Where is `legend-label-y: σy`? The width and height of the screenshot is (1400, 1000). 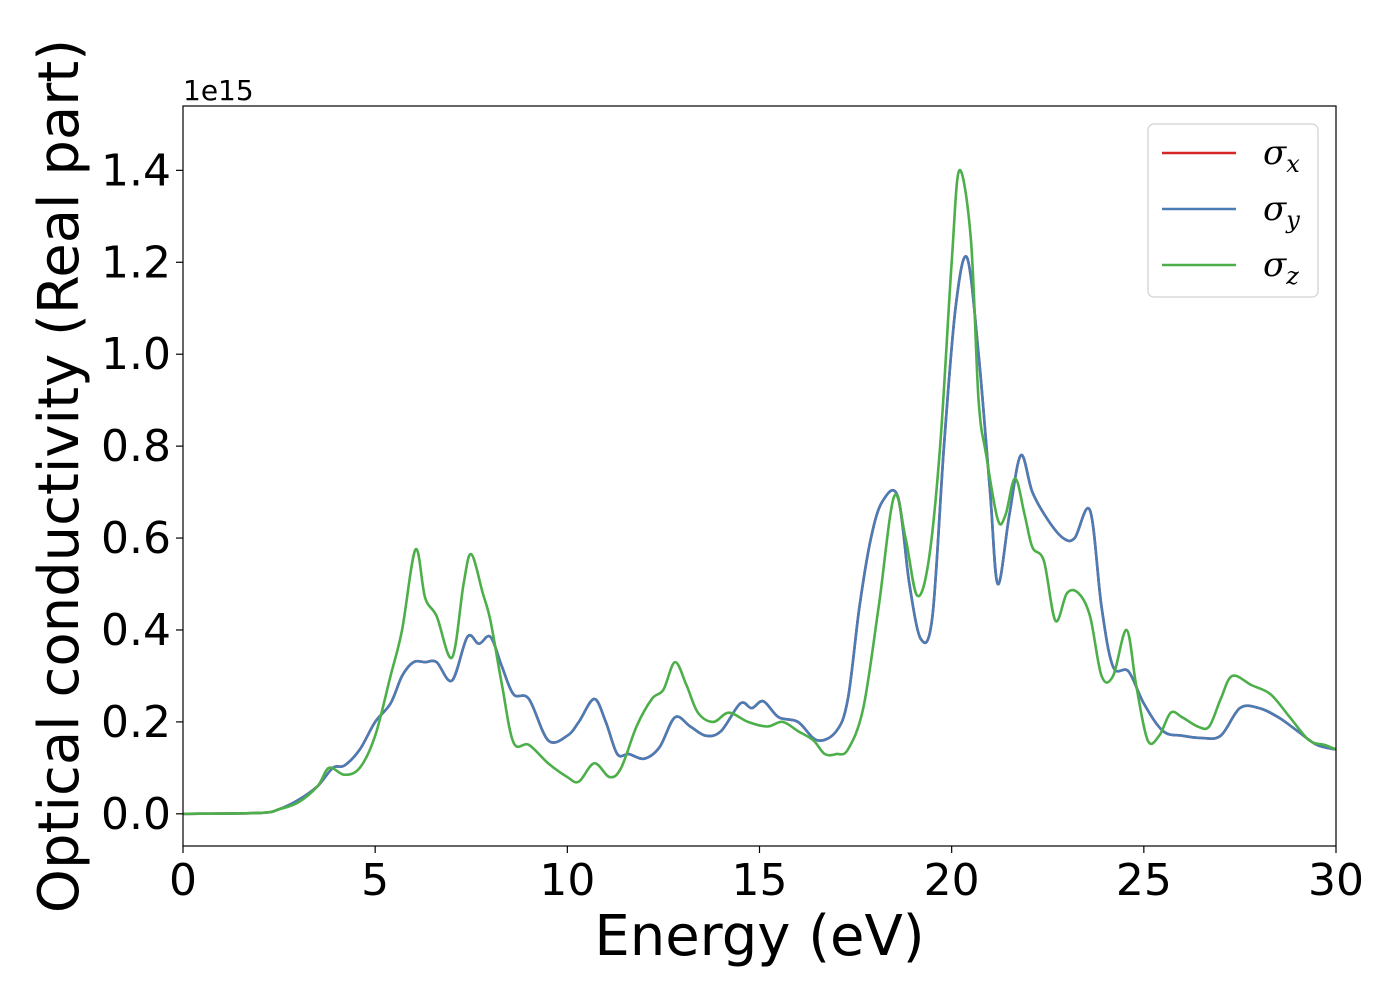 legend-label-y: σy is located at coordinates (1281, 211).